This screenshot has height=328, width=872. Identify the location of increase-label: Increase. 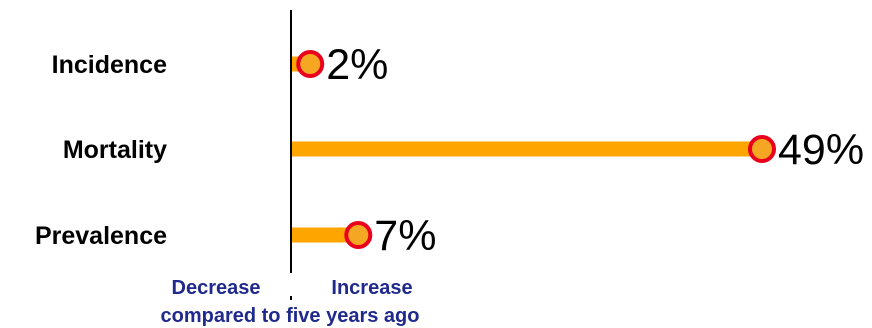
(371, 288).